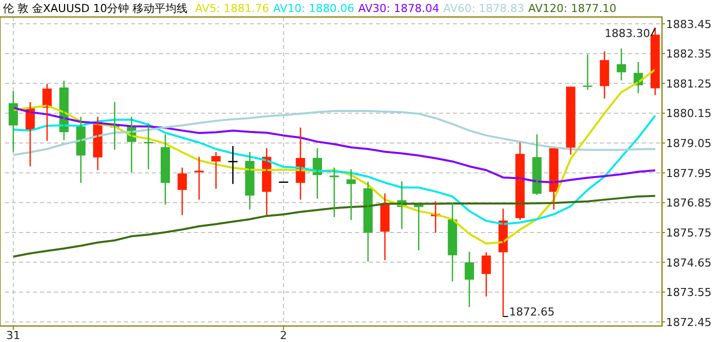 Image resolution: width=717 pixels, height=342 pixels. I want to click on text: AV30: 1878.04, so click(399, 8).